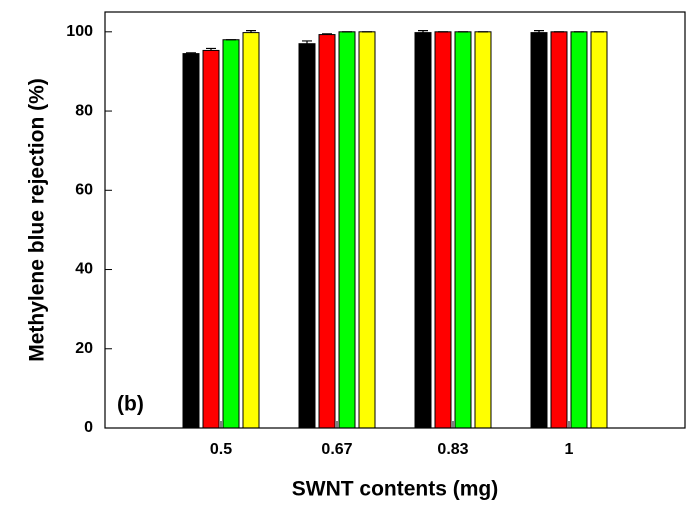  What do you see at coordinates (569, 449) in the screenshot?
I see `x-tick-label: 1` at bounding box center [569, 449].